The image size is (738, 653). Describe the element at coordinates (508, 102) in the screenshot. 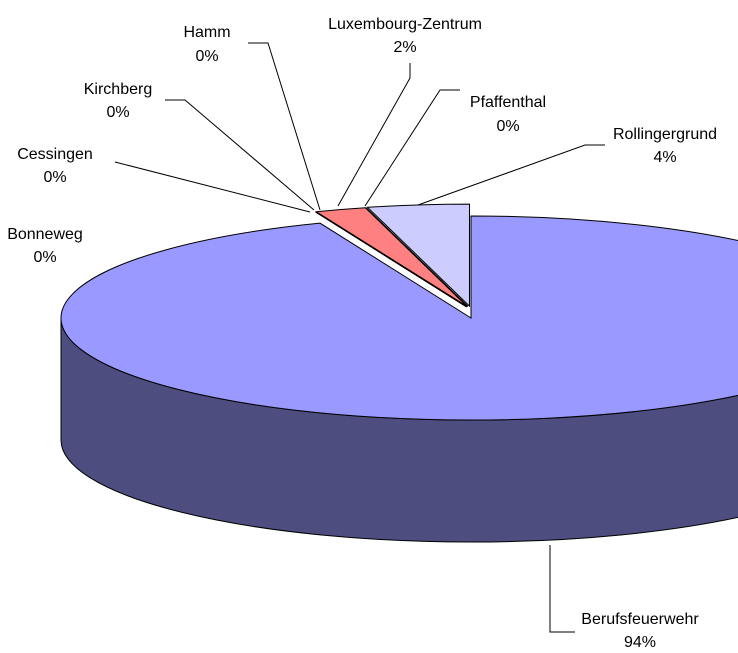

I see `slice-label: Pfaffenthal` at that location.